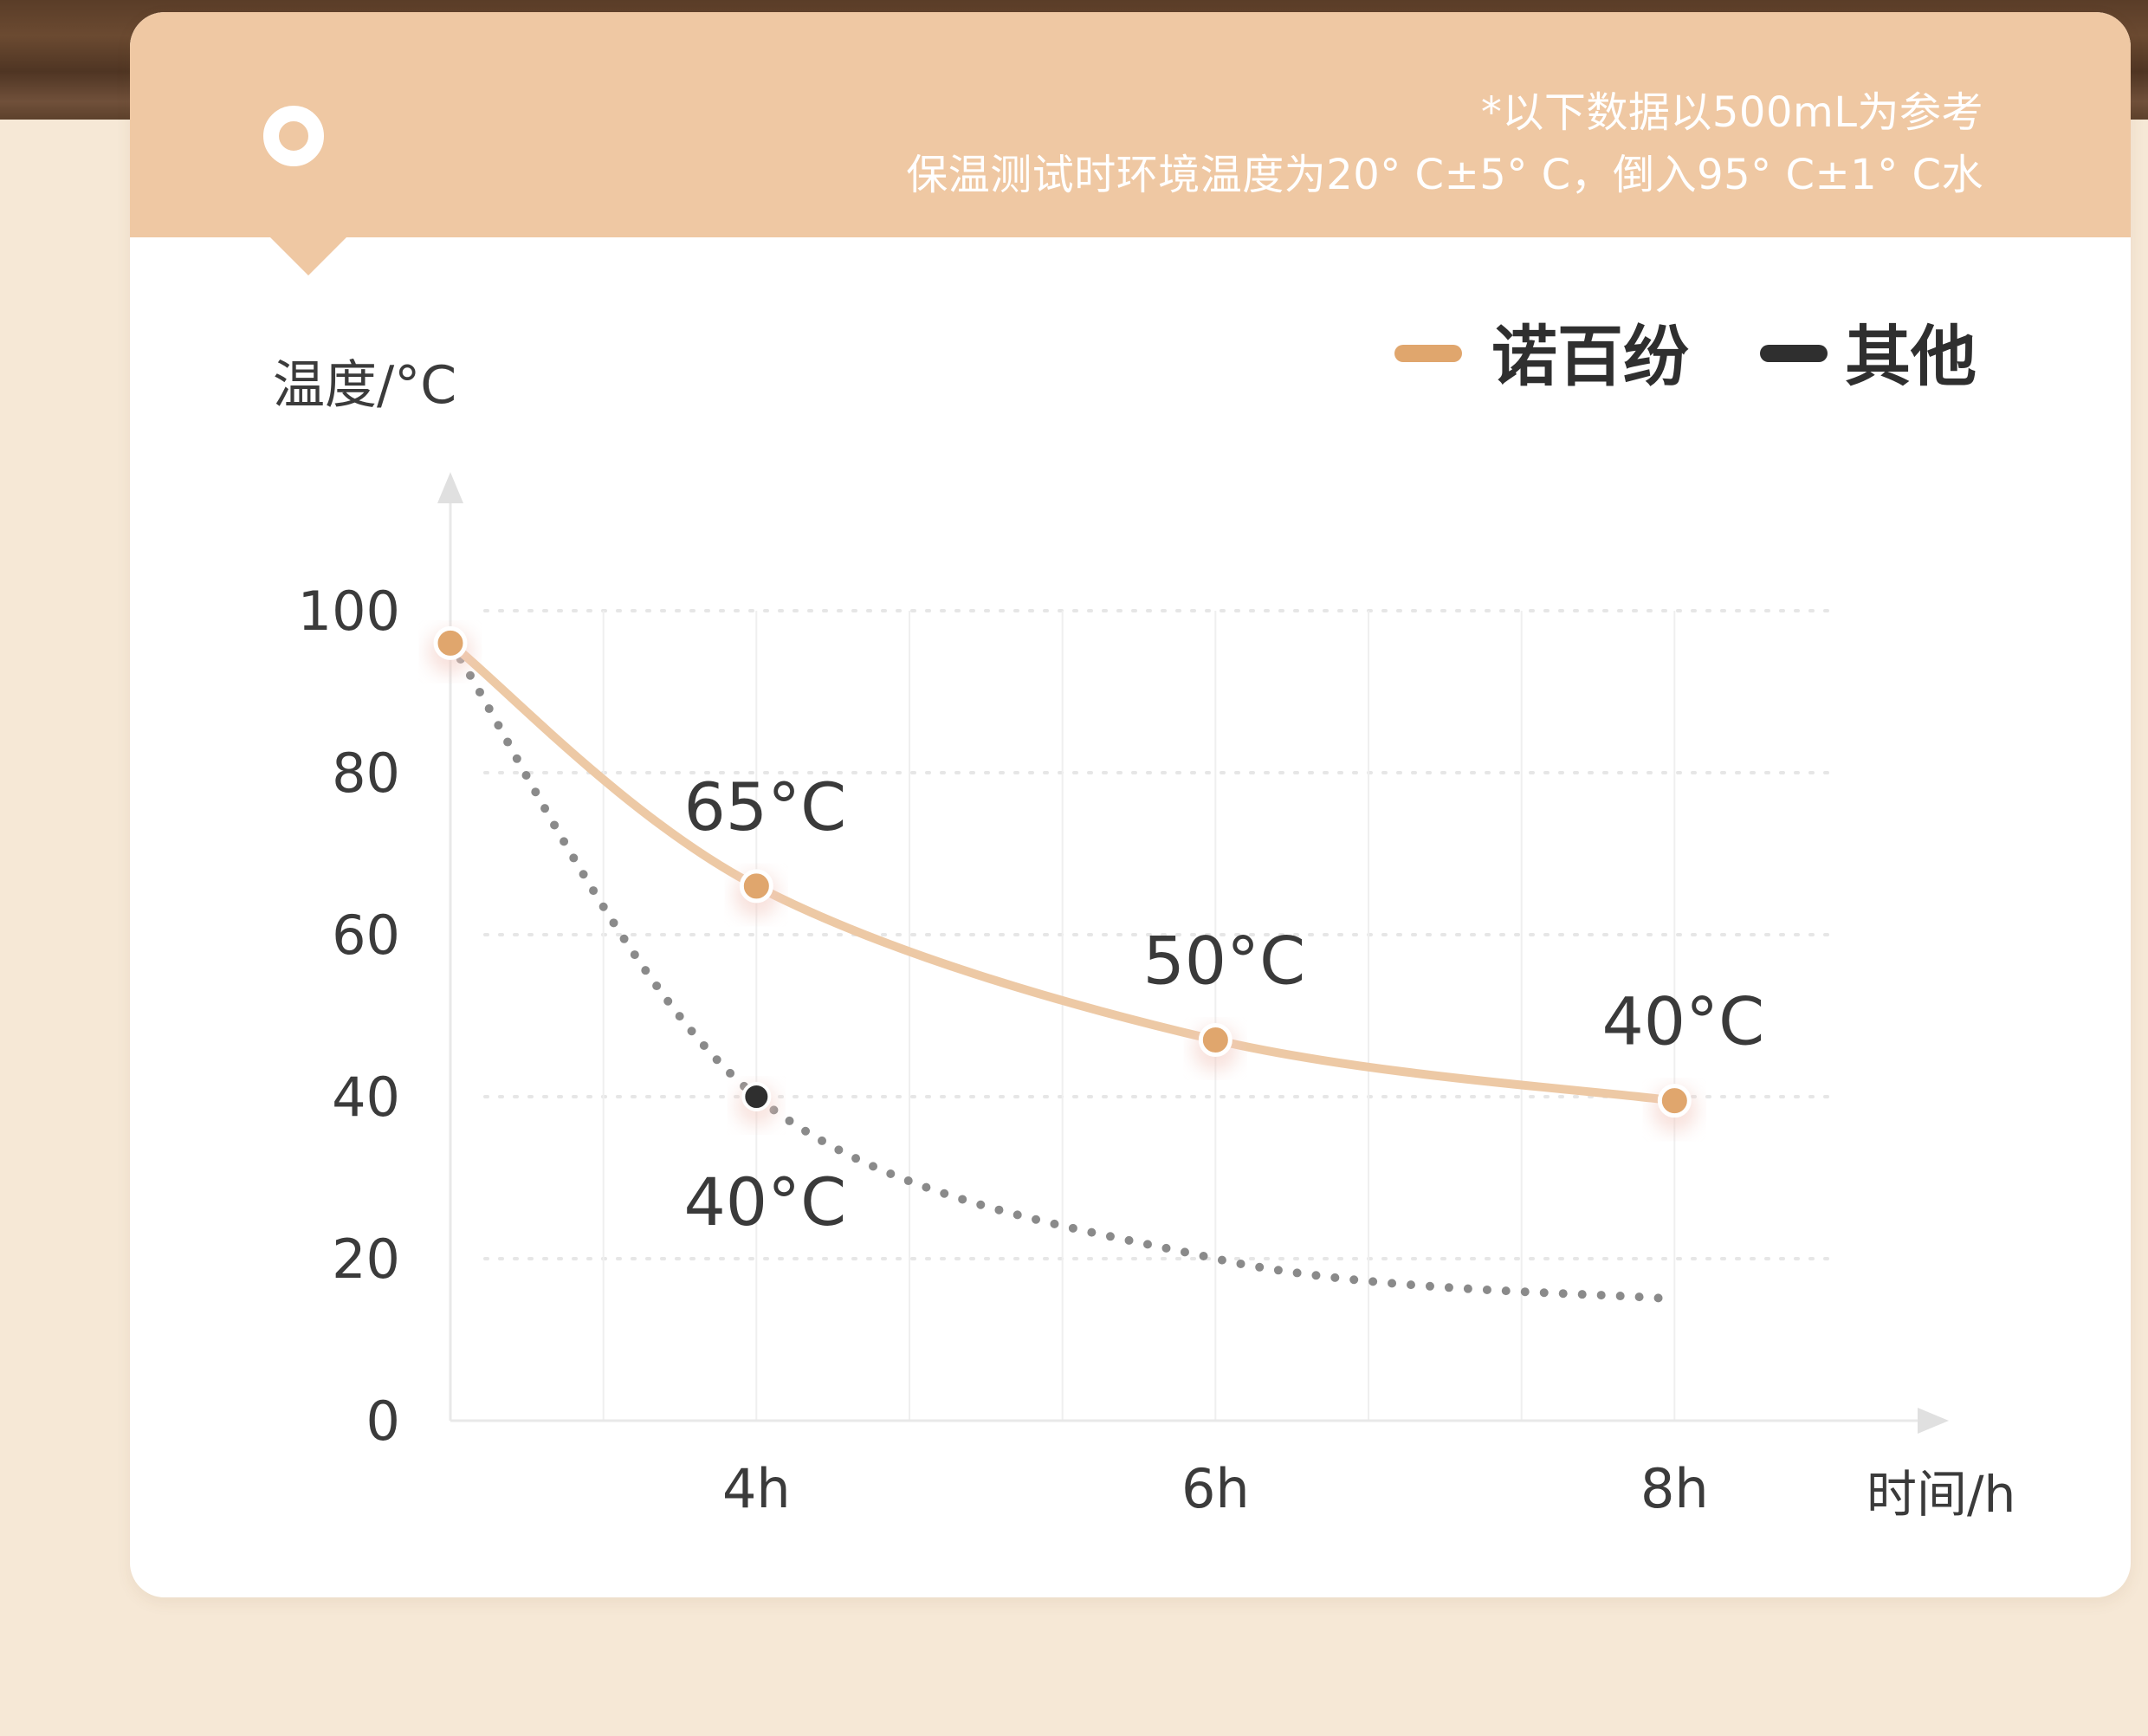  Describe the element at coordinates (1911, 356) in the screenshot. I see `legend-label-other: 其他` at that location.